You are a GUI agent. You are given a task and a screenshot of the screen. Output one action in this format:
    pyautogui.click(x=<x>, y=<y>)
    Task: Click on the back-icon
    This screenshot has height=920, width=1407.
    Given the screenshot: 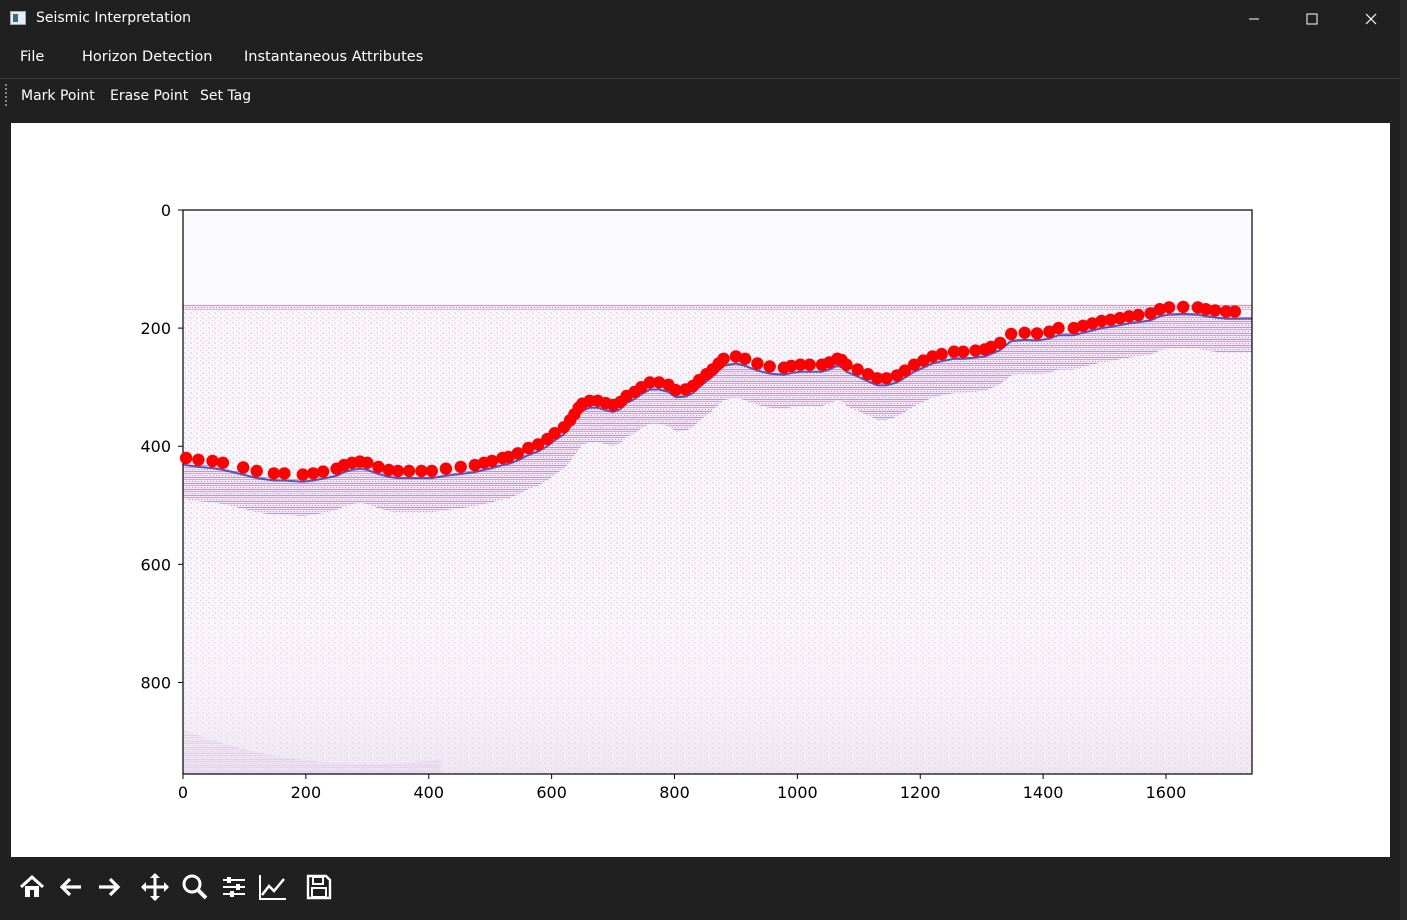 What is the action you would take?
    pyautogui.click(x=71, y=887)
    